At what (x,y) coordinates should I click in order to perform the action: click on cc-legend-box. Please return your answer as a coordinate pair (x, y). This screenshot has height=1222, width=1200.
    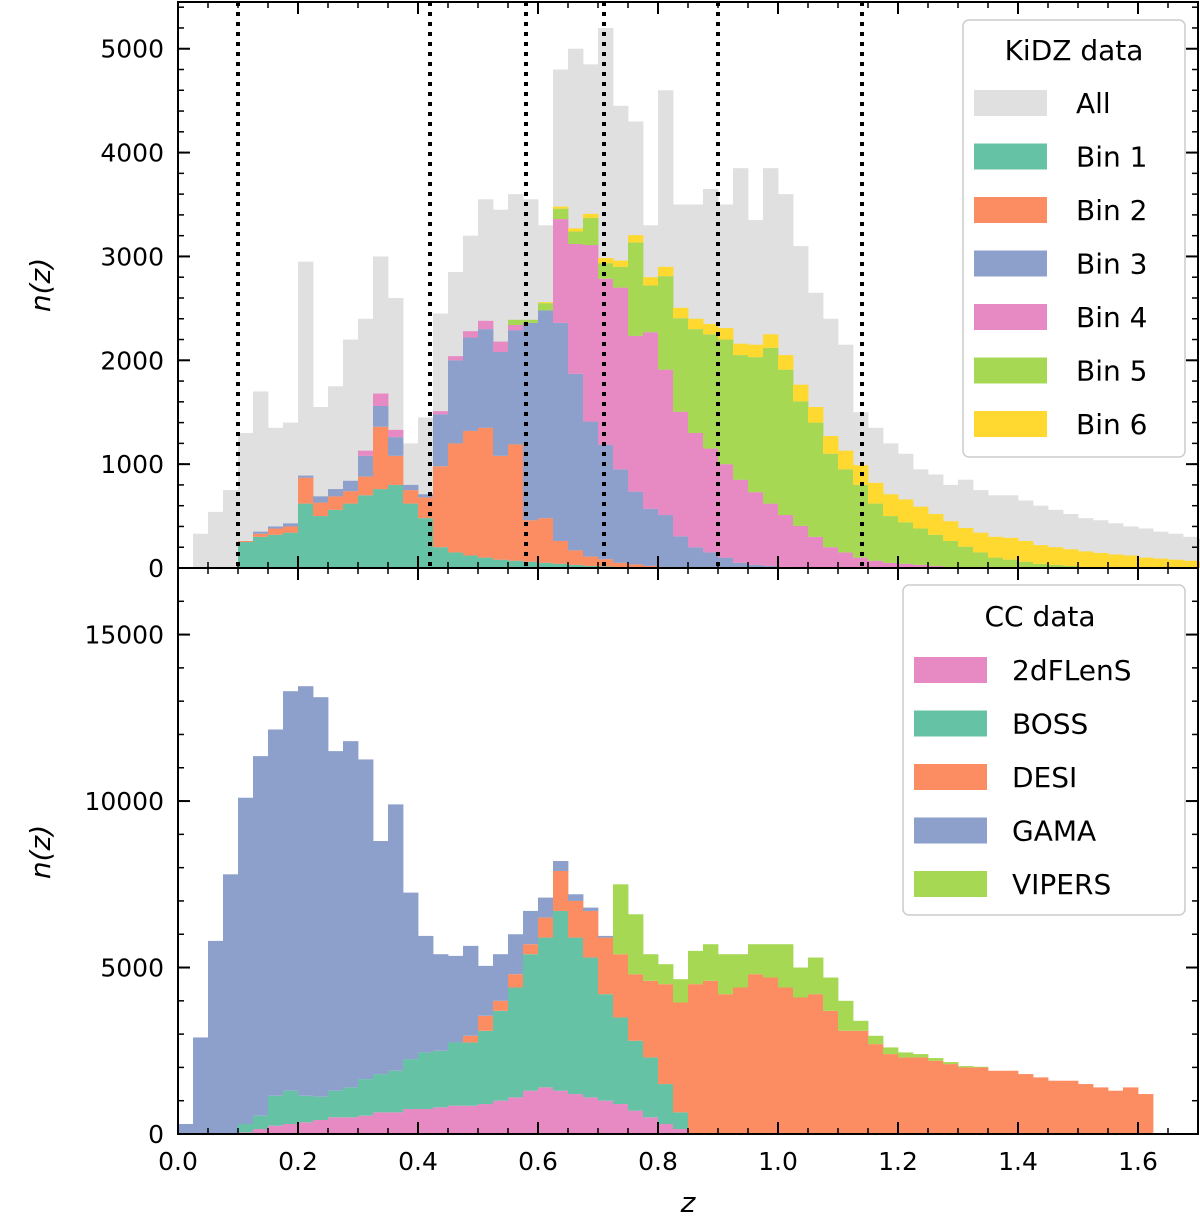
    Looking at the image, I should click on (1044, 750).